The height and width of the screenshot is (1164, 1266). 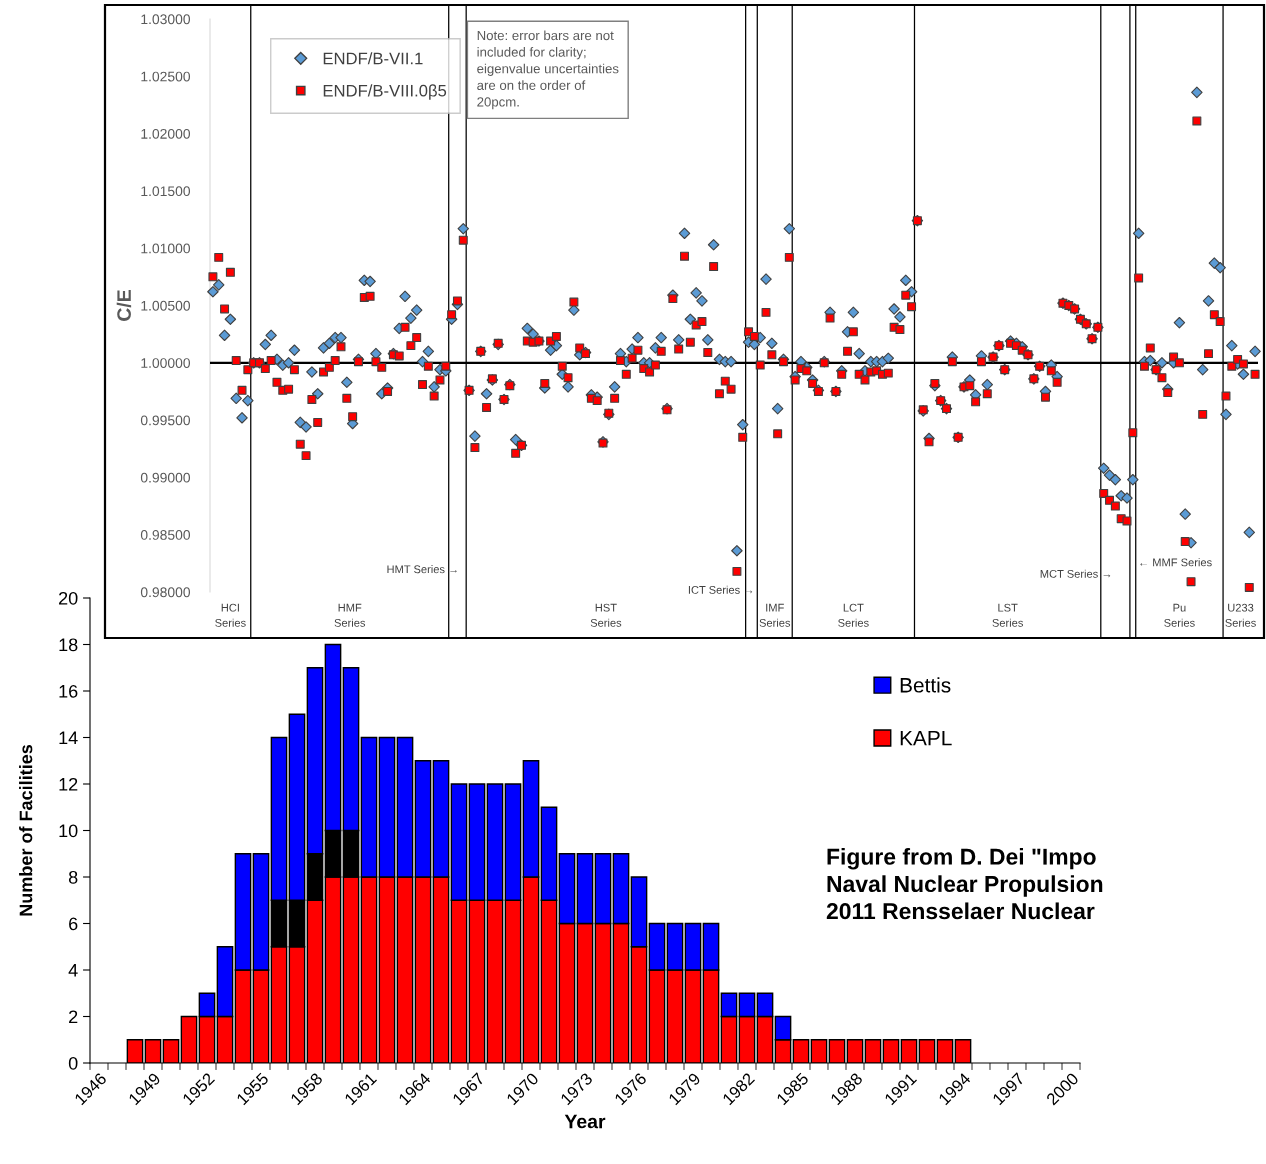 I want to click on y-tick-label: 1.01000, so click(x=166, y=248).